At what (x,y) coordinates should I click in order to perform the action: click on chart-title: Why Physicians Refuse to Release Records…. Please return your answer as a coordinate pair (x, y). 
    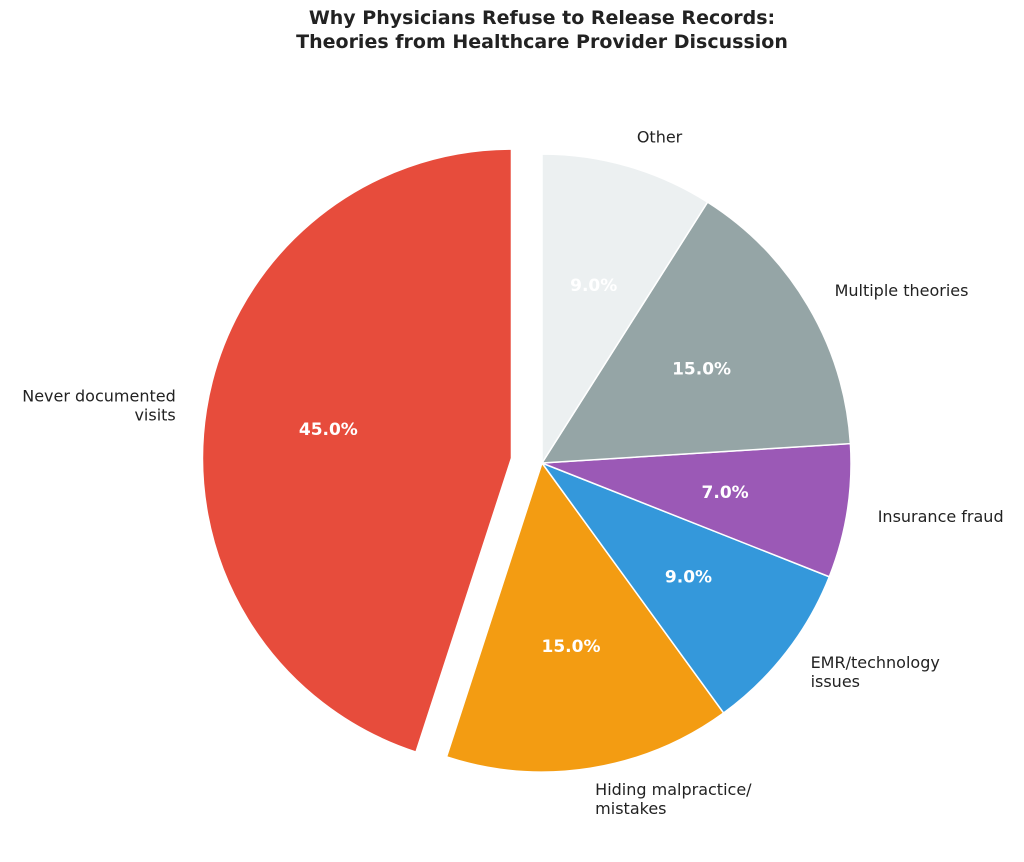
    Looking at the image, I should click on (512, 30).